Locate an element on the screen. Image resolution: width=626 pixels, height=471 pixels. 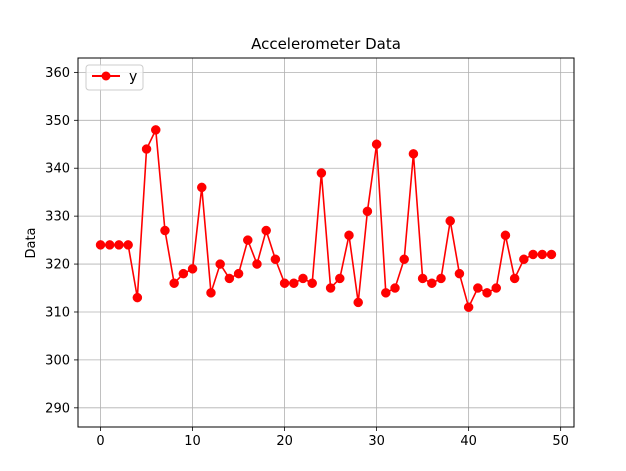
y-tick-label: 340 is located at coordinates (57, 169).